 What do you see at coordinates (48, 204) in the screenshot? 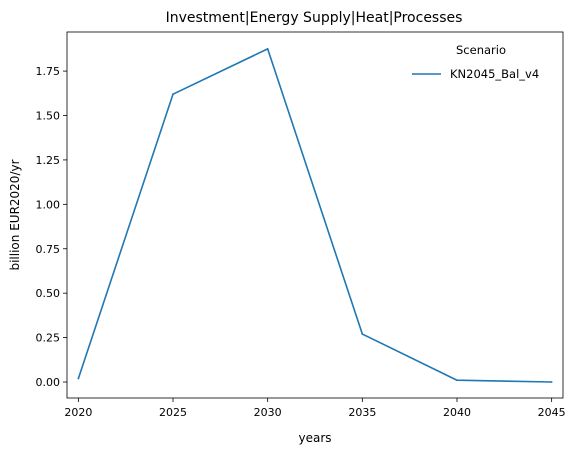
I see `y-tick-label: 1.00` at bounding box center [48, 204].